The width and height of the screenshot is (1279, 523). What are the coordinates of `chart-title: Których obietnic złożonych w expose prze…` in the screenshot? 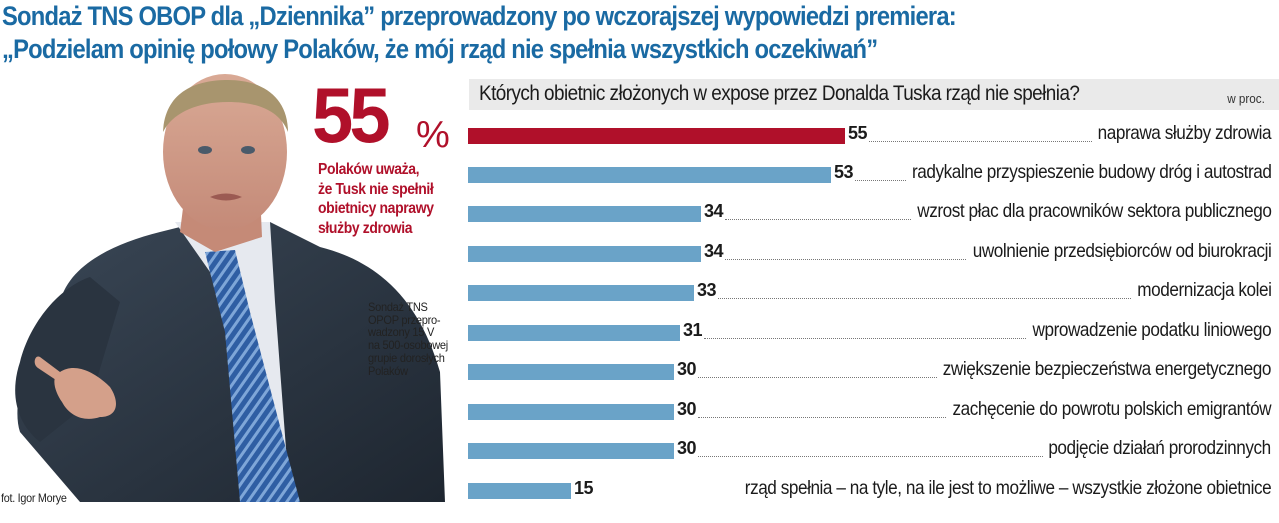 It's located at (779, 93).